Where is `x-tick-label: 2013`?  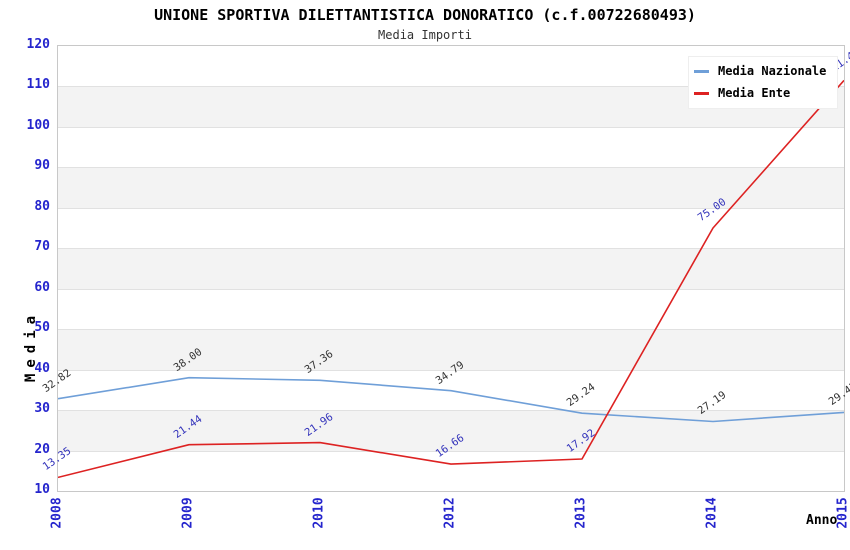
x-tick-label: 2013 is located at coordinates (581, 513).